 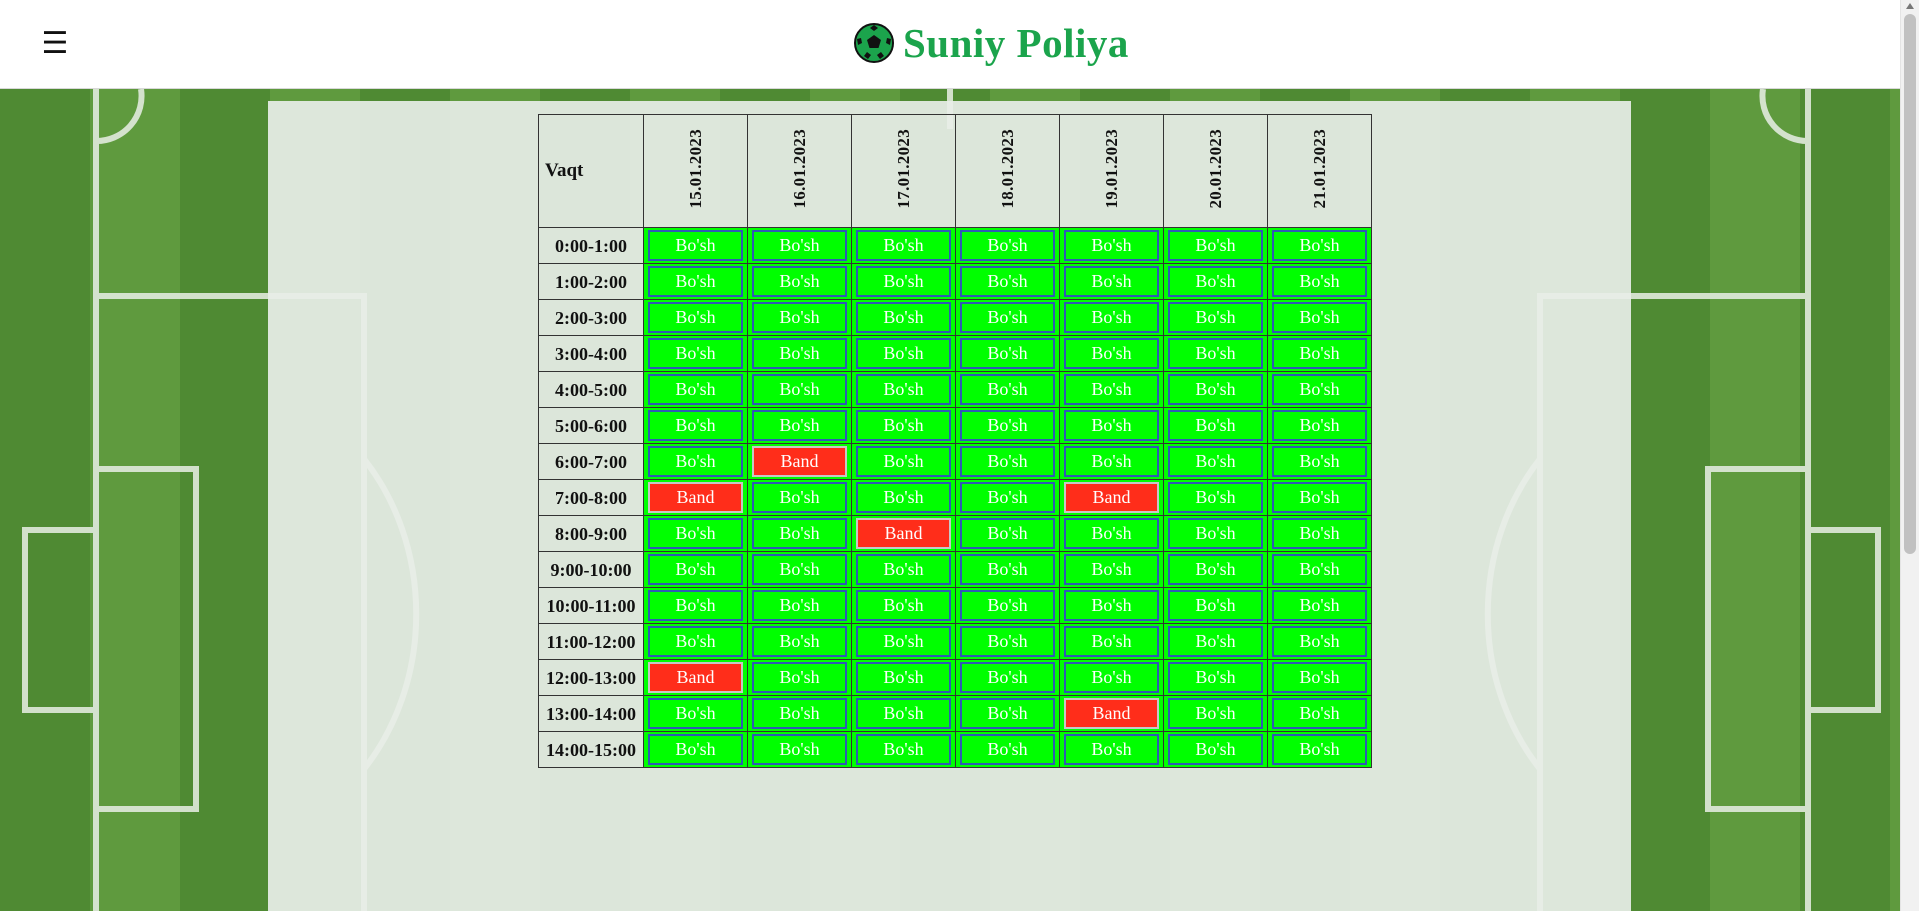 What do you see at coordinates (991, 43) in the screenshot?
I see `brand-logo: Suniy Poliya` at bounding box center [991, 43].